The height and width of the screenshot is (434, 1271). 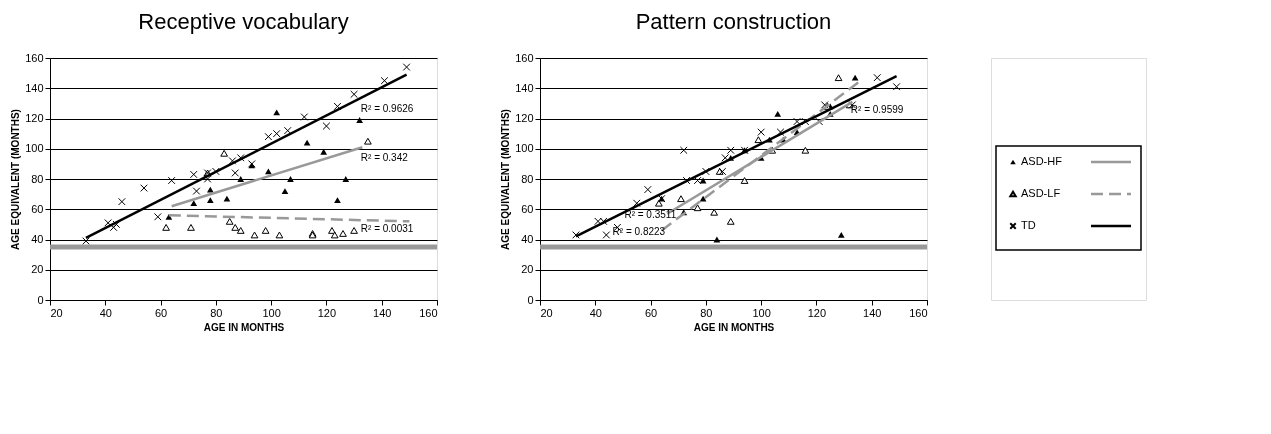 I want to click on annotation: R² = 0.342, so click(x=384, y=157).